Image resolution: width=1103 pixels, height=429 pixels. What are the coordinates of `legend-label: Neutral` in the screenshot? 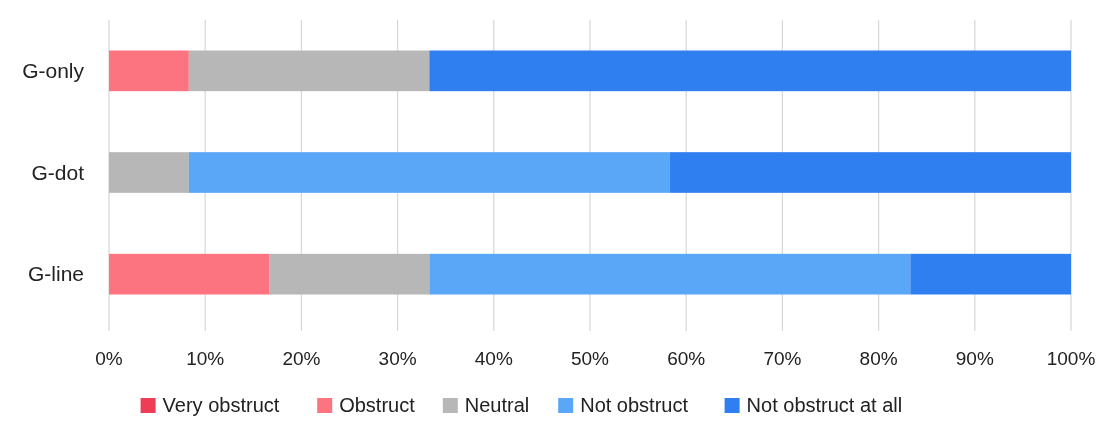 It's located at (497, 405).